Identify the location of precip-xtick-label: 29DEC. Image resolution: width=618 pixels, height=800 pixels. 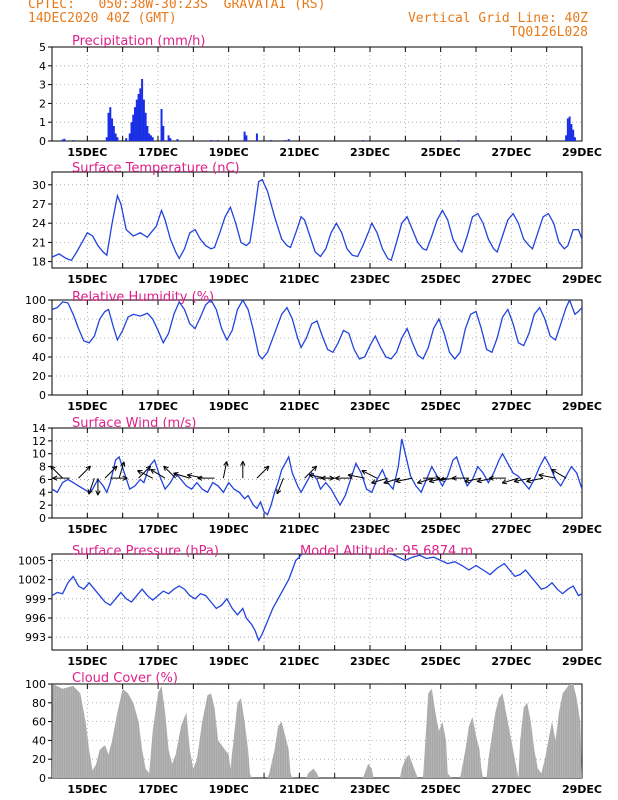
(582, 152).